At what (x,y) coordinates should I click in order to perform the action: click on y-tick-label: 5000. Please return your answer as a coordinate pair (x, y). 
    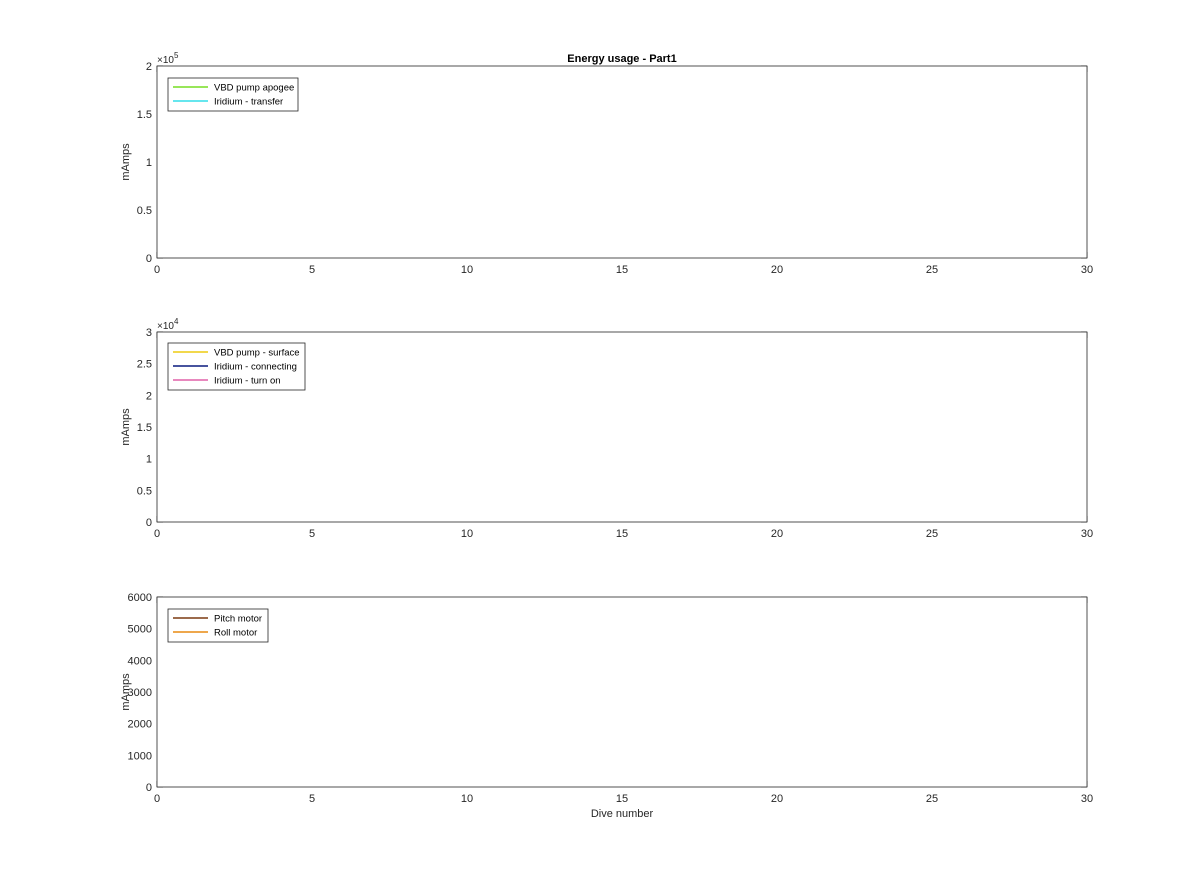
    Looking at the image, I should click on (140, 630).